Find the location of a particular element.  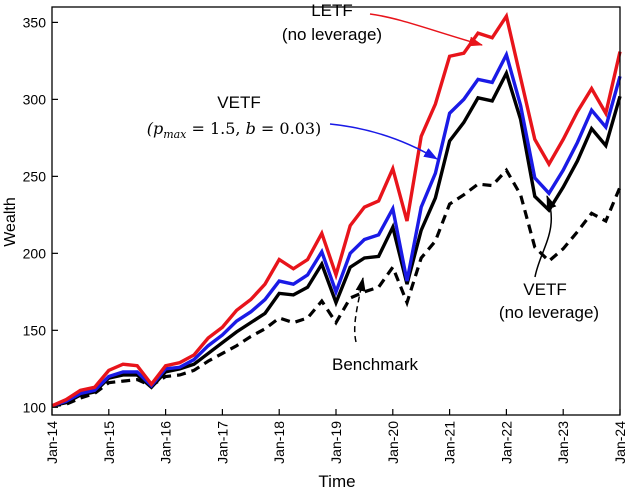

annotation-letf: LETF (no leverage) is located at coordinates (382, 24).